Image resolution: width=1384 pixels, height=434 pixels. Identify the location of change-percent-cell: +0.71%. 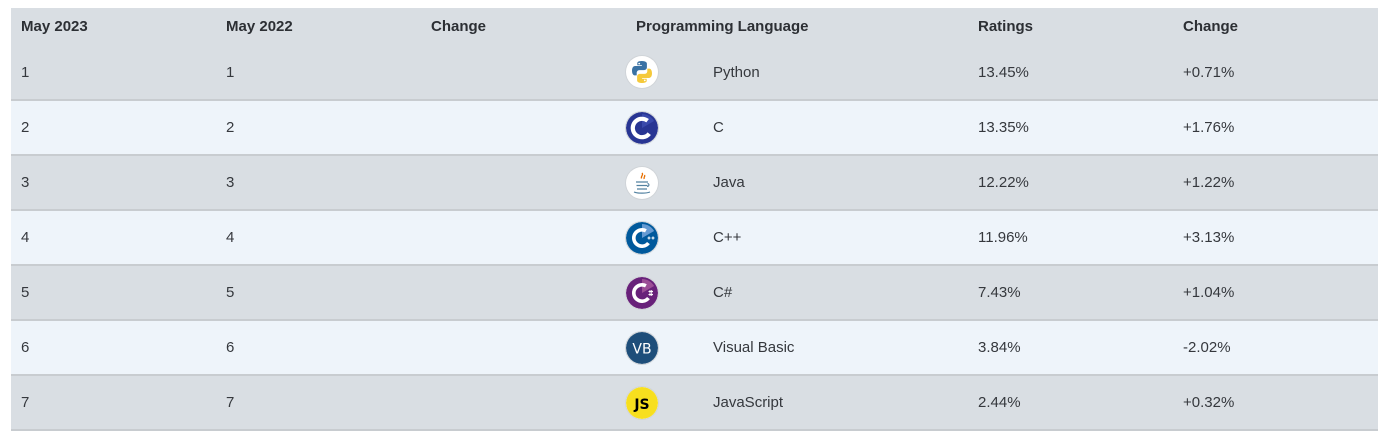
(1209, 72).